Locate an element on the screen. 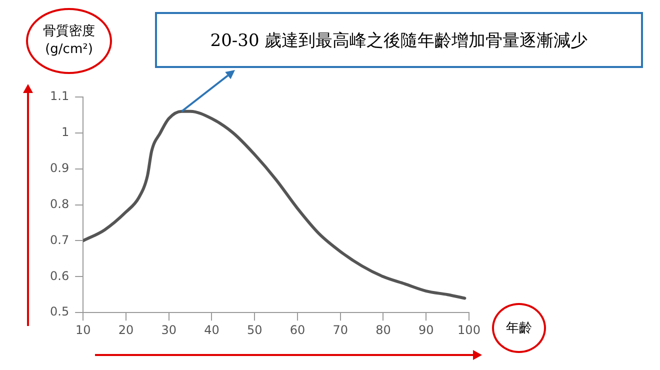 This screenshot has width=660, height=370. y-tick-label: 1 is located at coordinates (65, 132).